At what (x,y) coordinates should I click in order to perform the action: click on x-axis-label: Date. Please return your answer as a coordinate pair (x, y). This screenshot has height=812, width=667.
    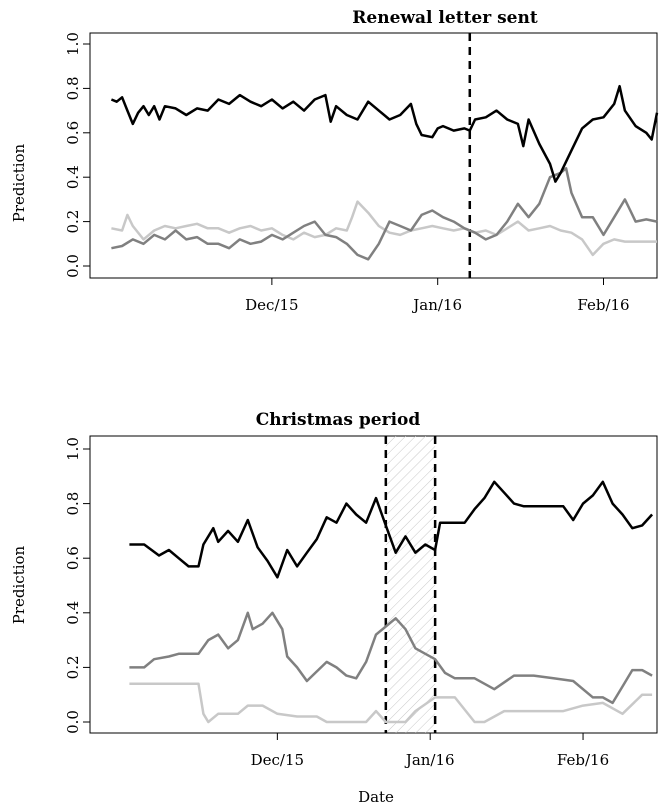
    Looking at the image, I should click on (376, 797).